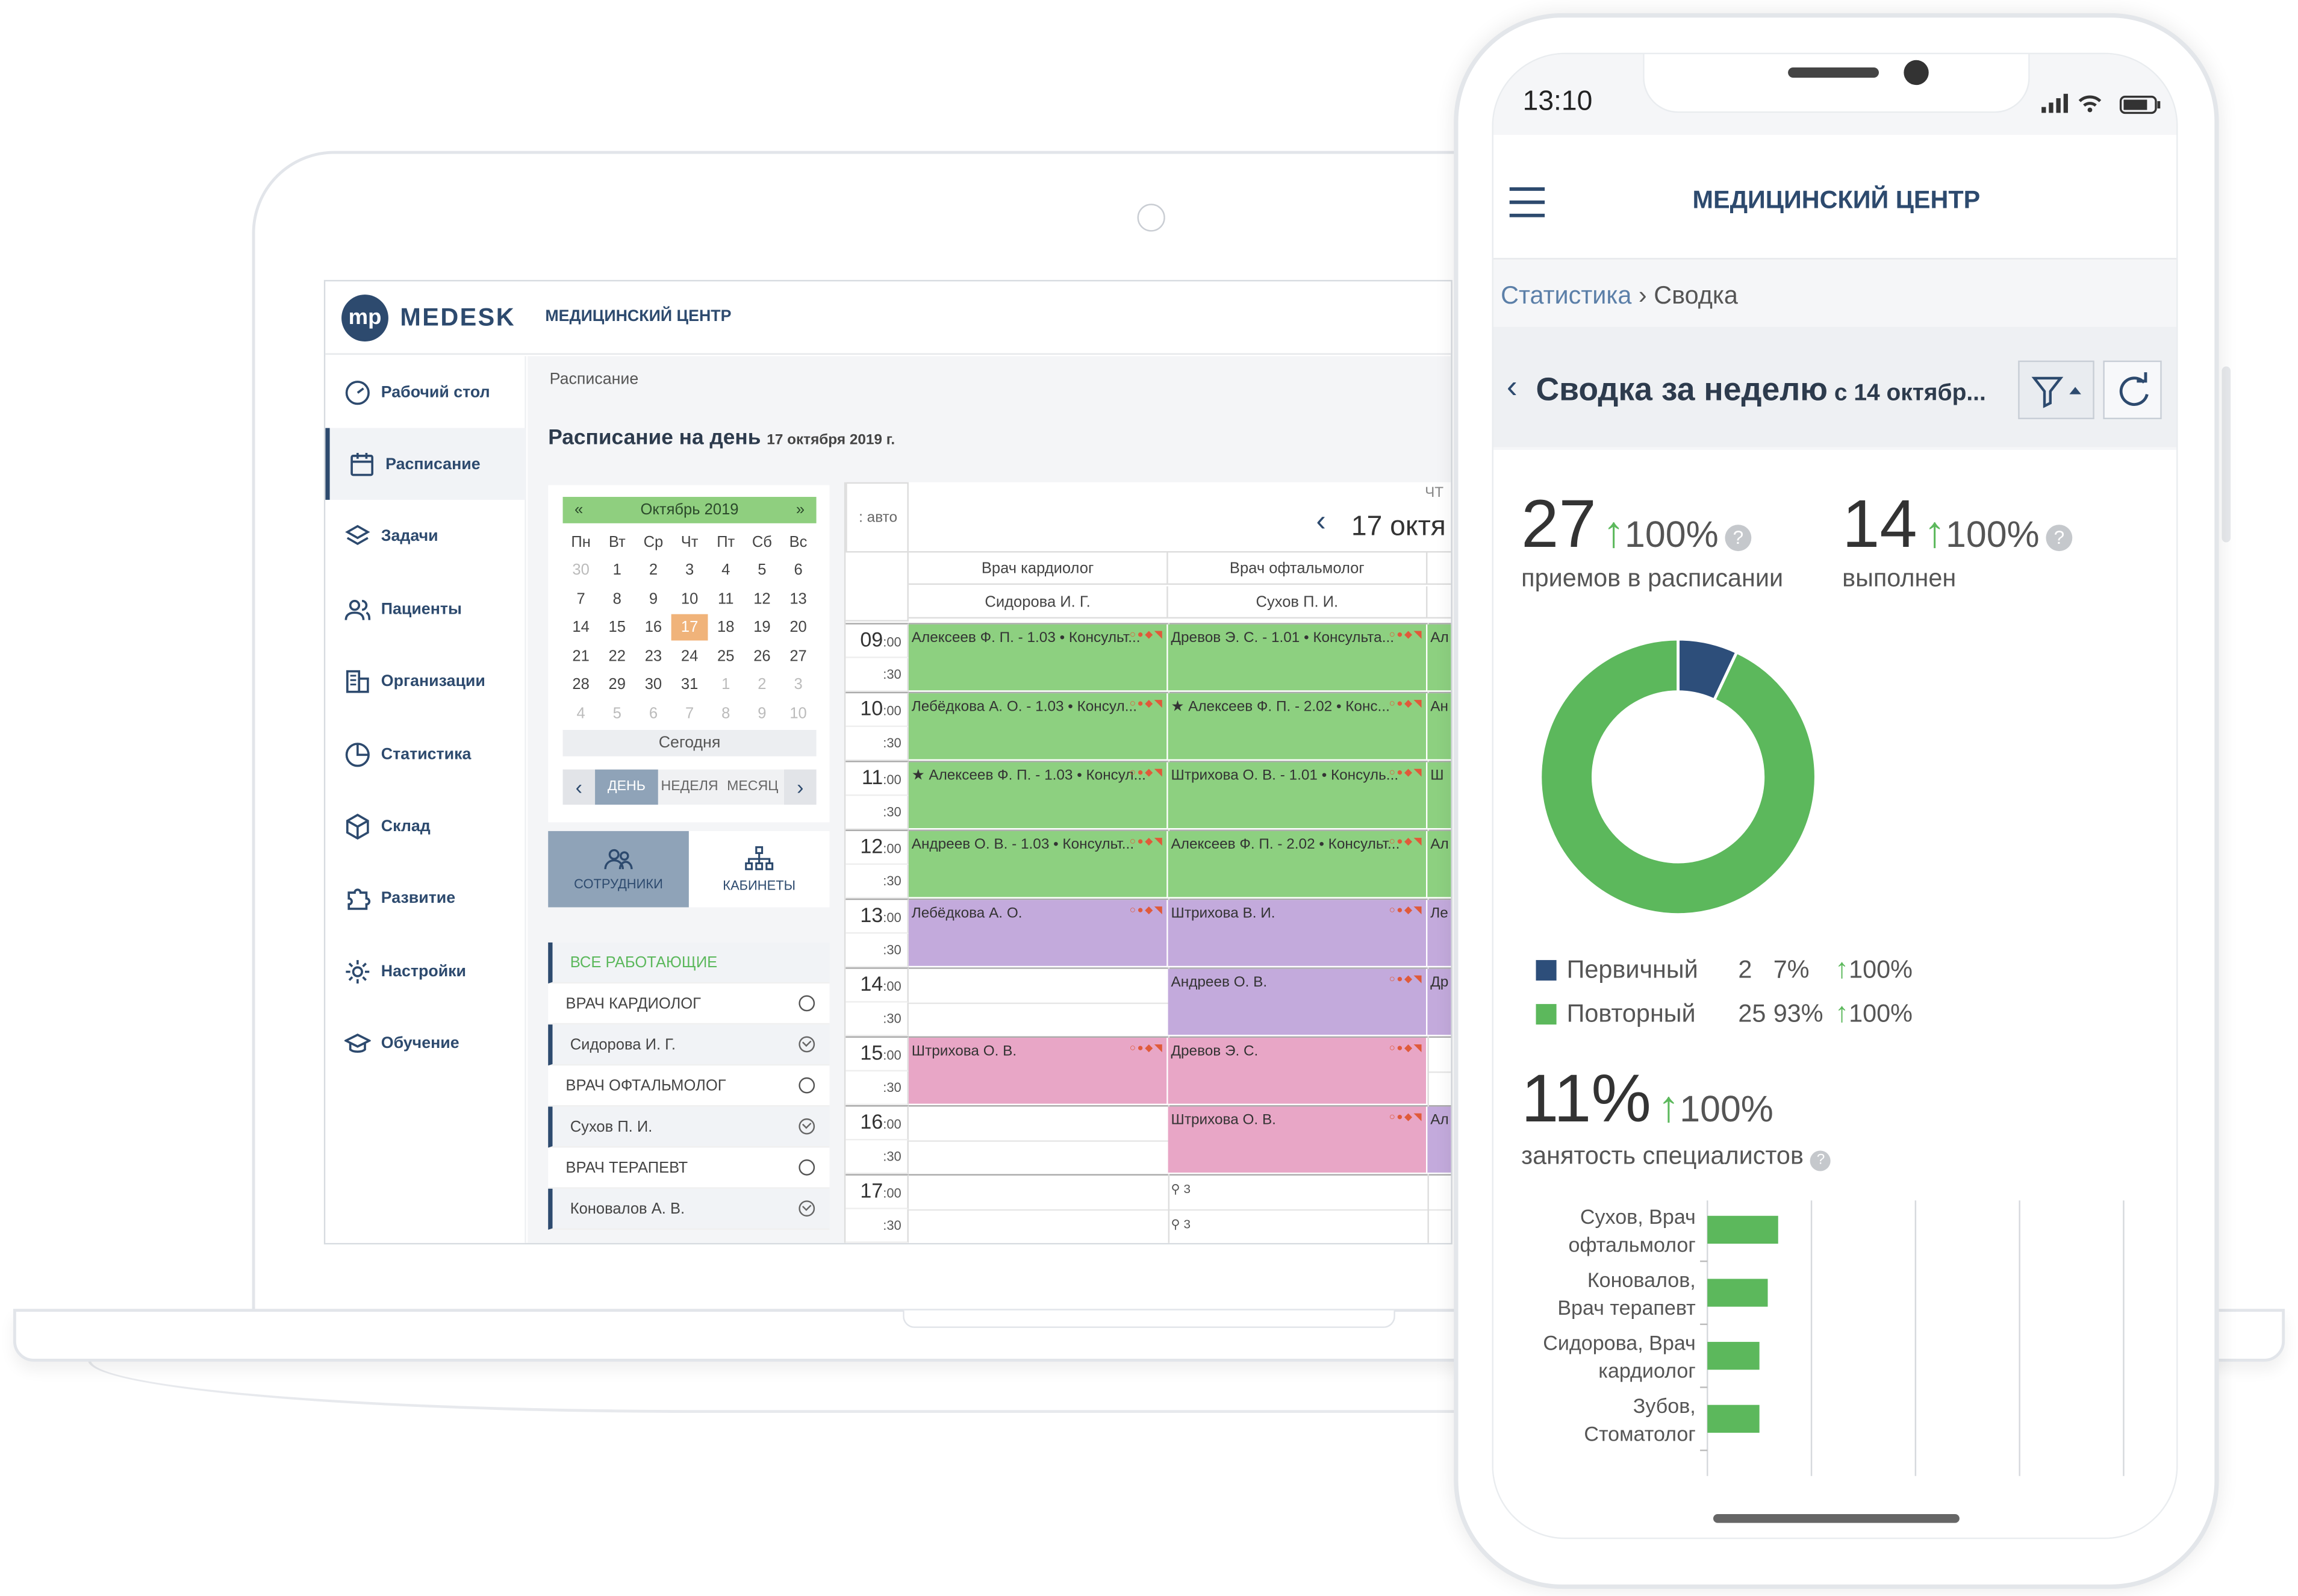 Image resolution: width=2298 pixels, height=1596 pixels. What do you see at coordinates (1298, 865) in the screenshot?
I see `appointment-block: Алексеев Ф. П. - 2.02 • Консульт... ○●◆◥` at bounding box center [1298, 865].